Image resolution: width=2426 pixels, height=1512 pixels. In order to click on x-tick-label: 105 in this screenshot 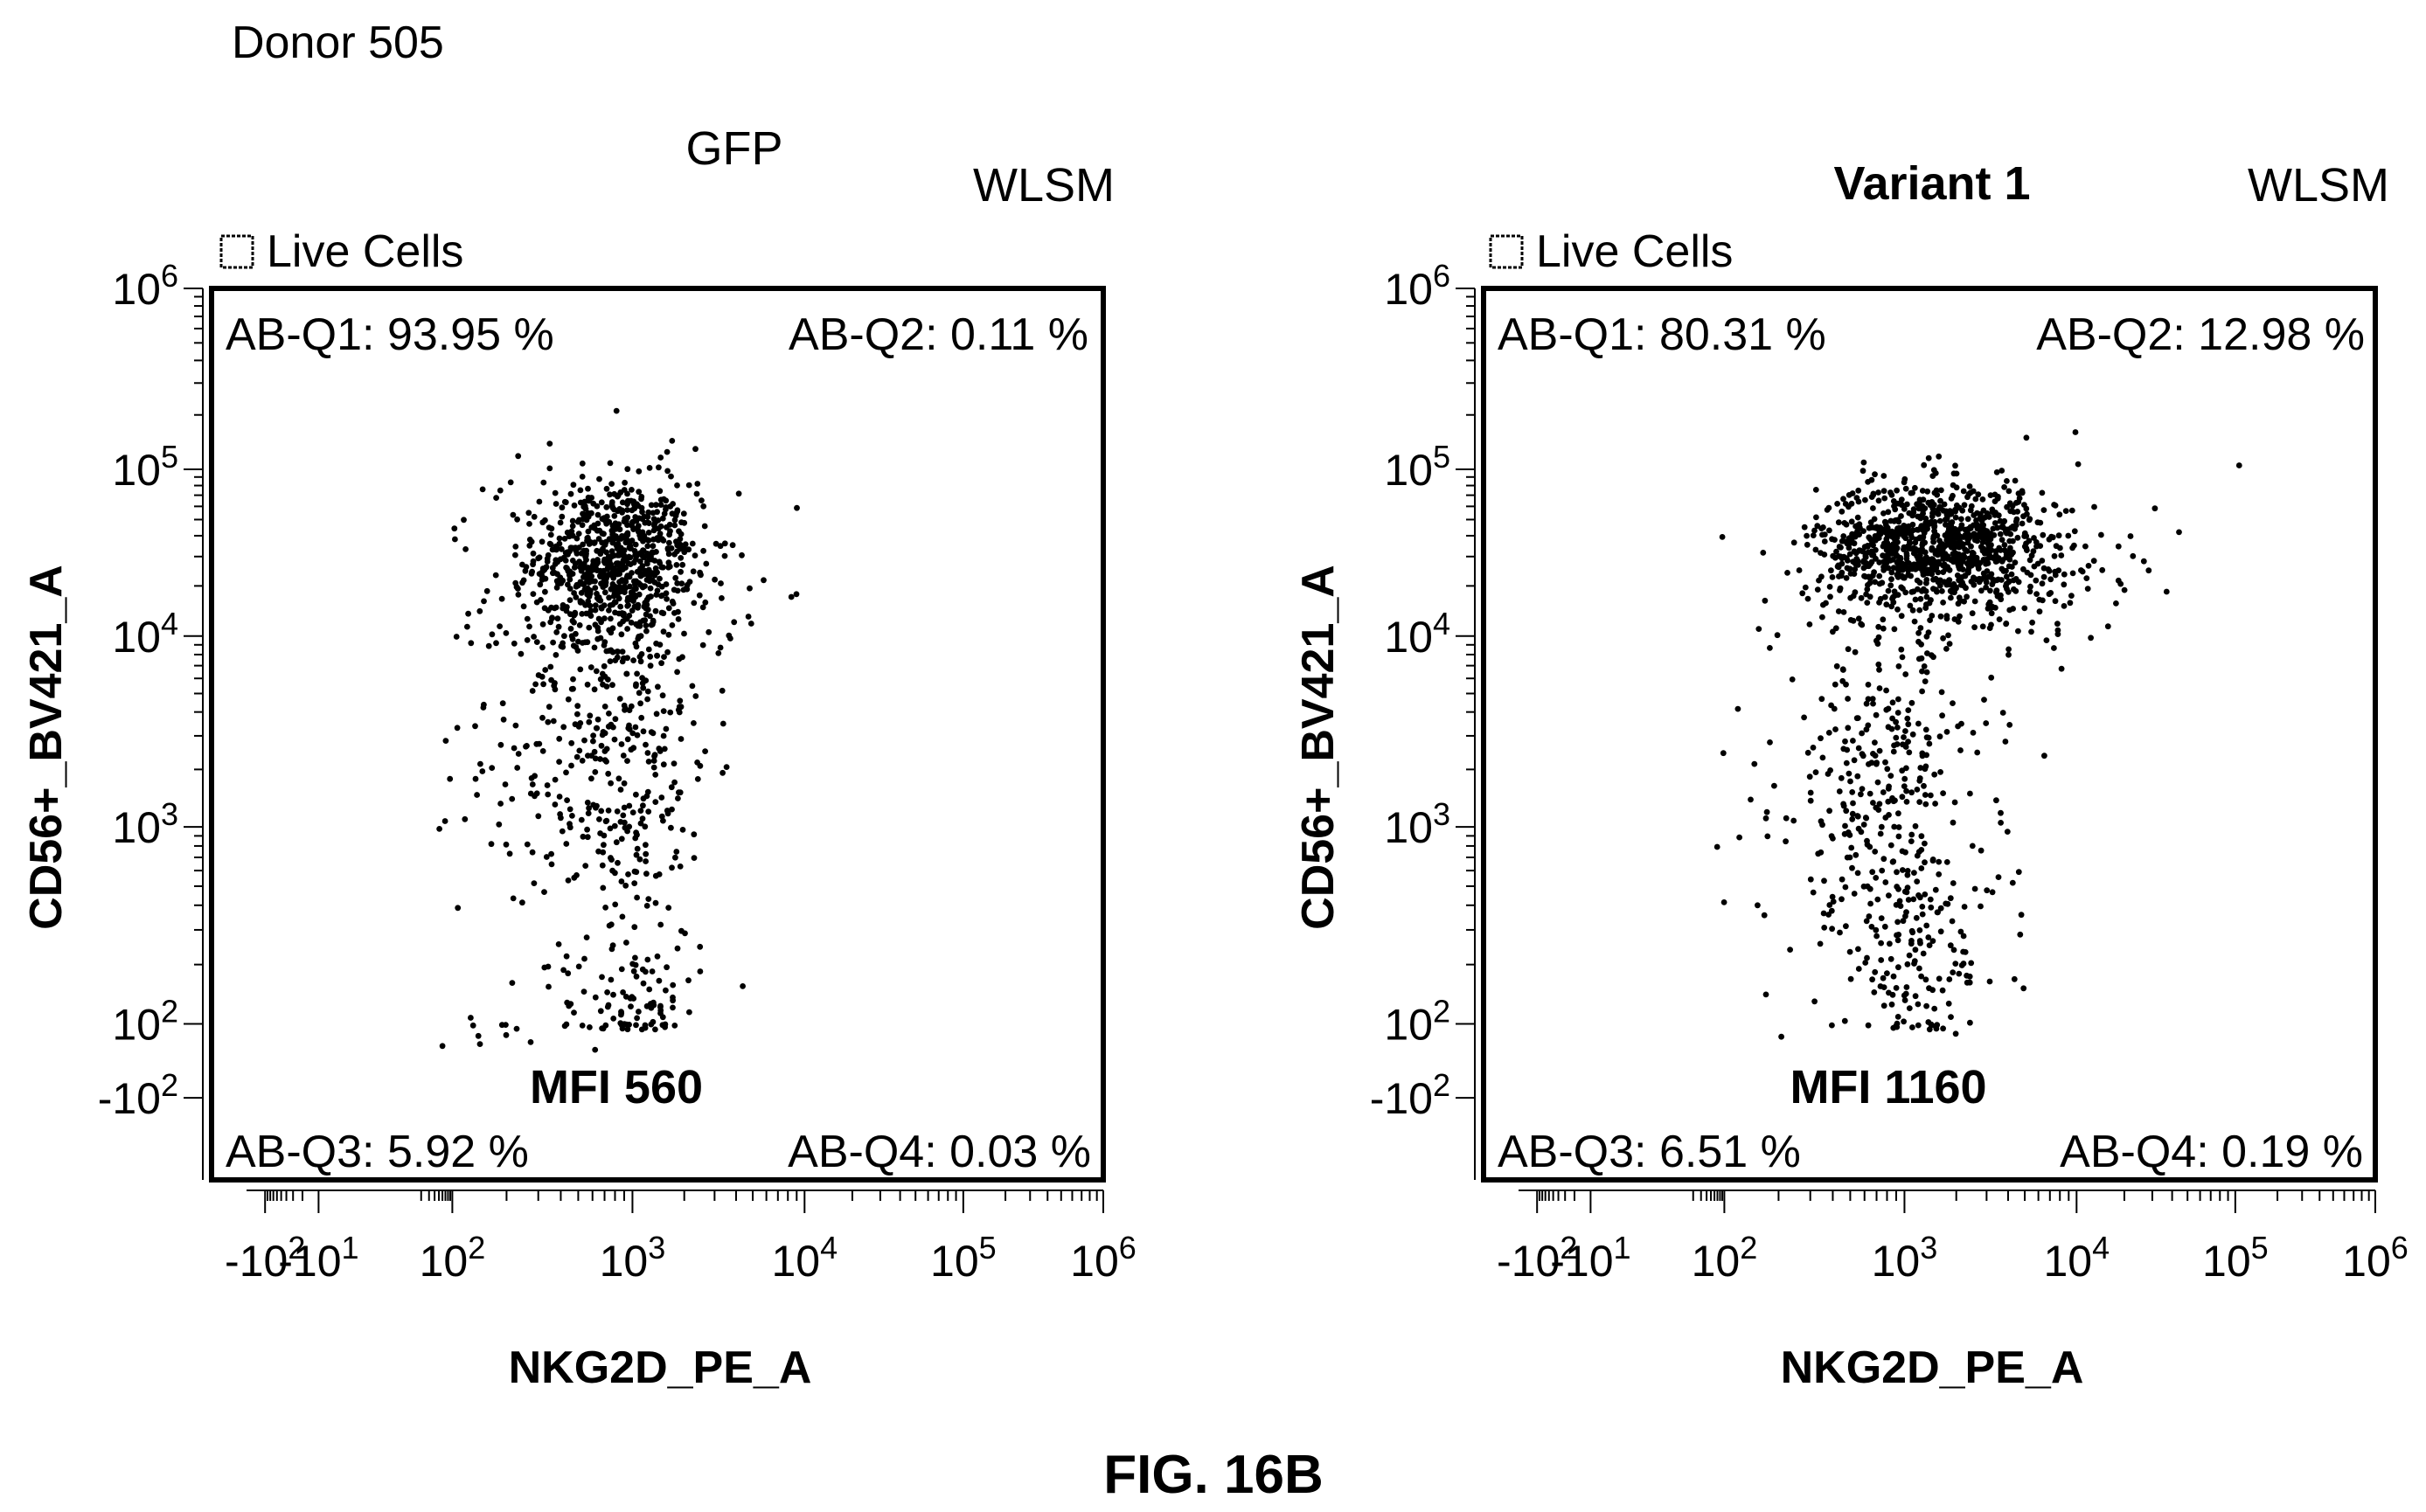, I will do `click(2235, 1258)`.